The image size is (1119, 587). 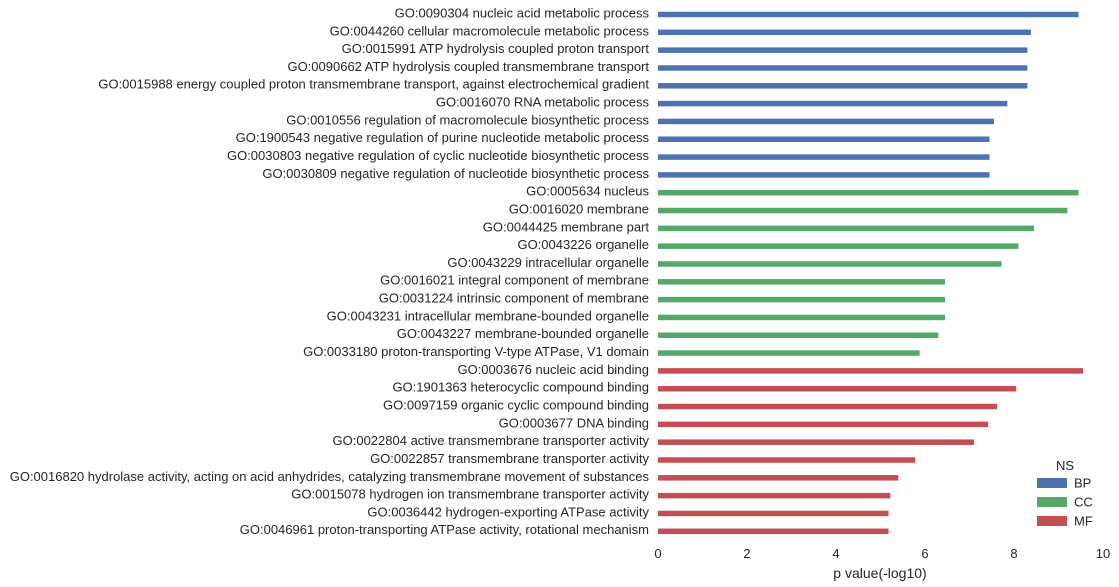 I want to click on category-label: GO:0043227 membrane-bounded organelle, so click(x=523, y=333).